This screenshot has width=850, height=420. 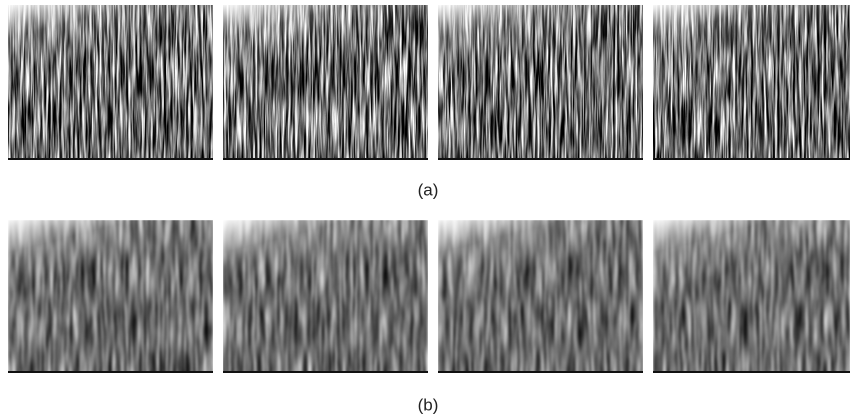 I want to click on caption: (b), so click(x=428, y=404).